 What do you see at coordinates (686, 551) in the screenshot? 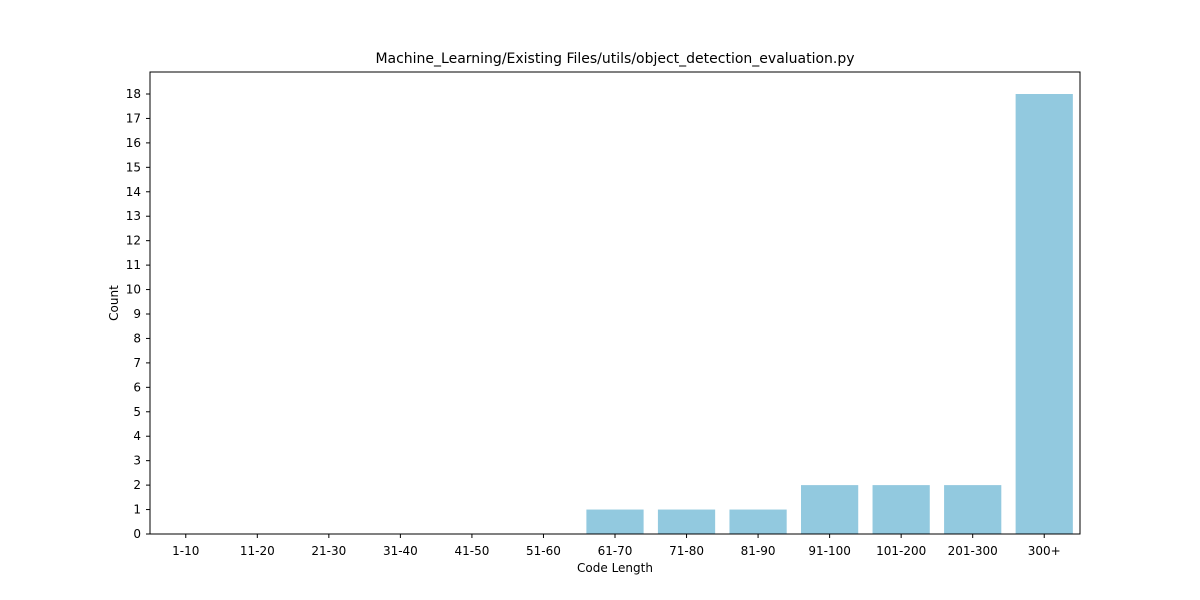
I see `x-tick-label: 71-80` at bounding box center [686, 551].